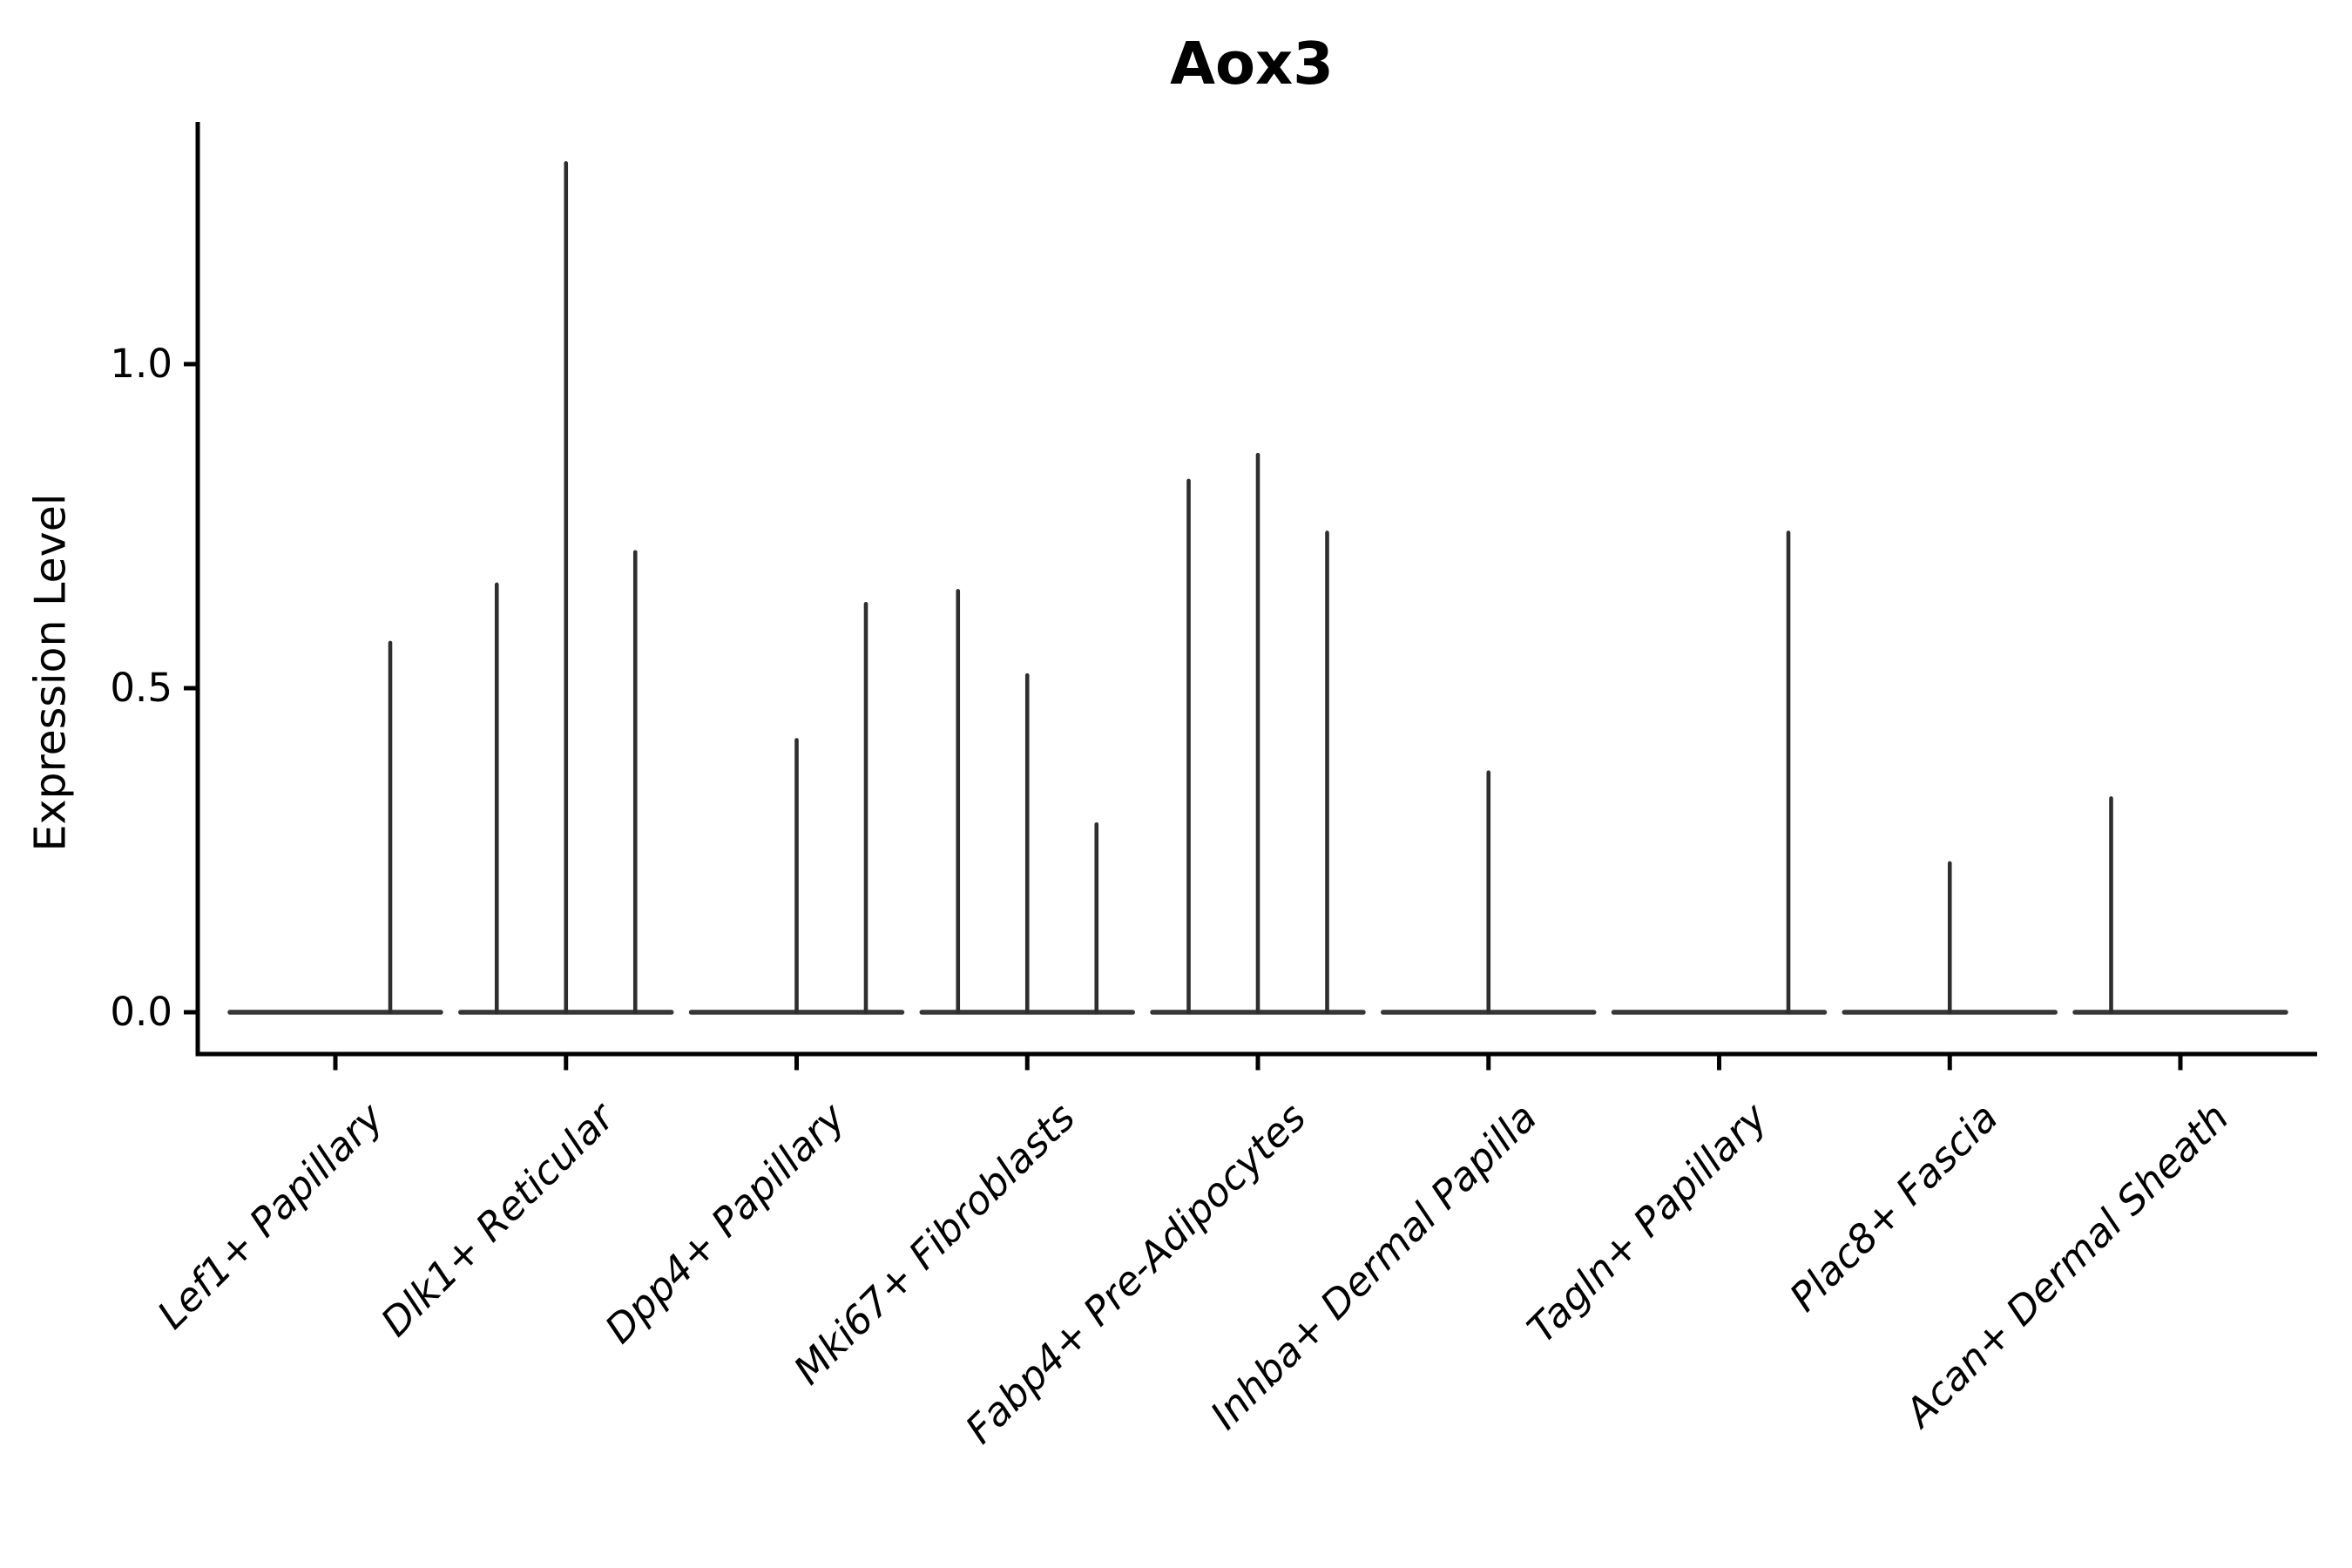  Describe the element at coordinates (1252, 64) in the screenshot. I see `chart-title: Aox3` at that location.